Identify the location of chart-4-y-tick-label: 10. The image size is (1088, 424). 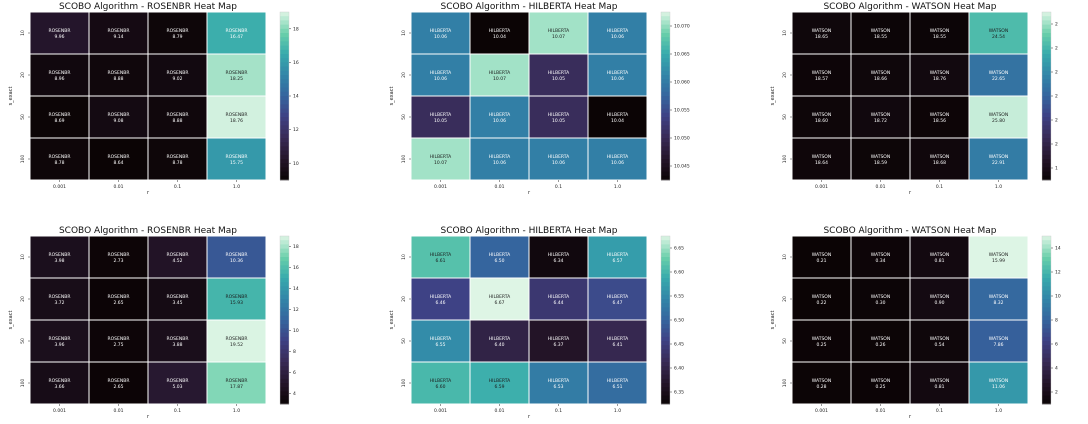
(23, 257).